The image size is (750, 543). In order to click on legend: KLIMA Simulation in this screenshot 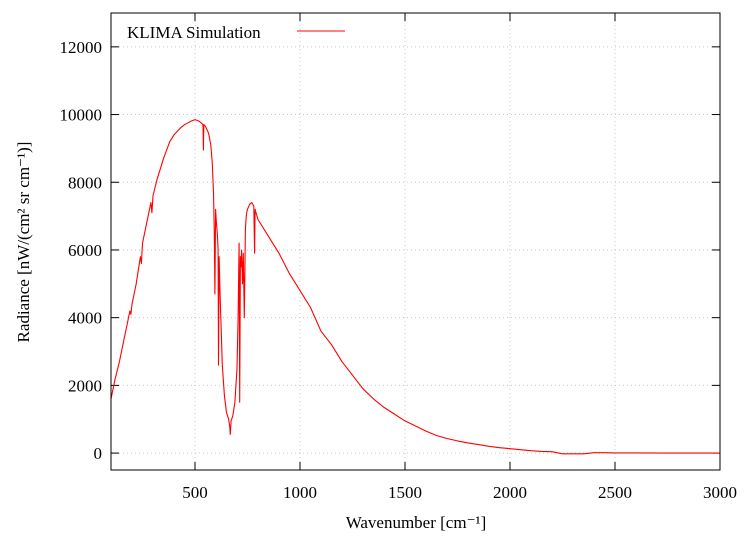, I will do `click(236, 32)`.